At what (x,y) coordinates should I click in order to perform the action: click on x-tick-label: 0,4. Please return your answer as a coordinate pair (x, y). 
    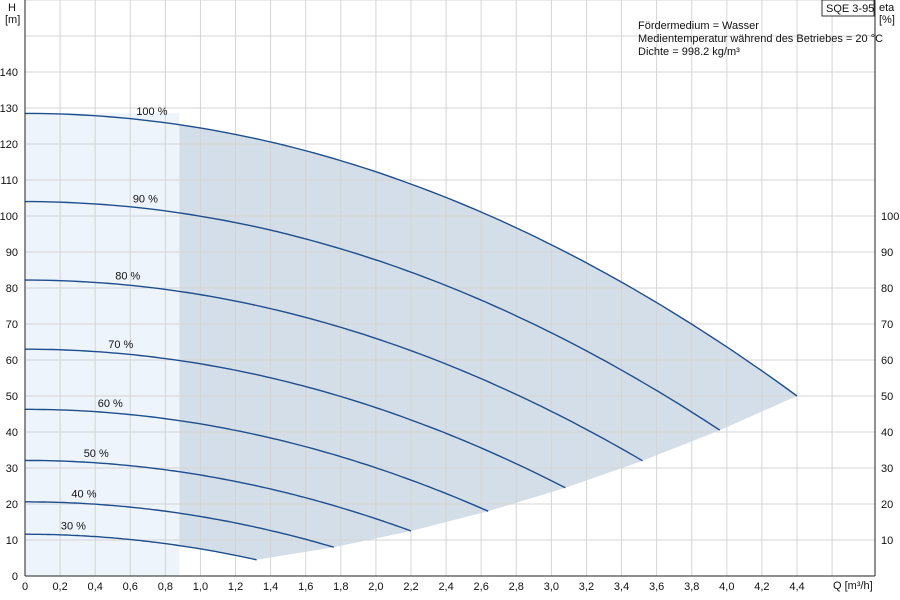
    Looking at the image, I should click on (95, 587).